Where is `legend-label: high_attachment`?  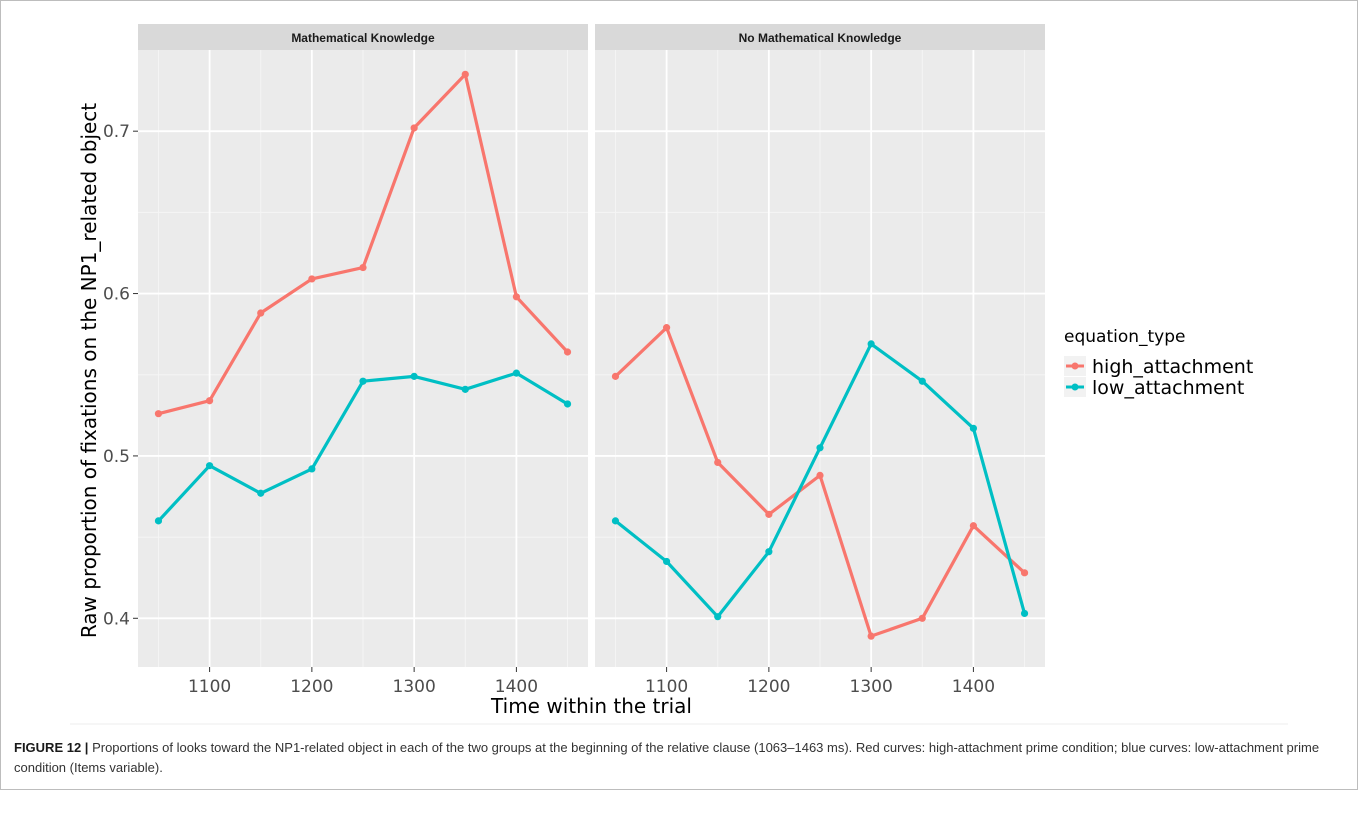 legend-label: high_attachment is located at coordinates (1172, 367).